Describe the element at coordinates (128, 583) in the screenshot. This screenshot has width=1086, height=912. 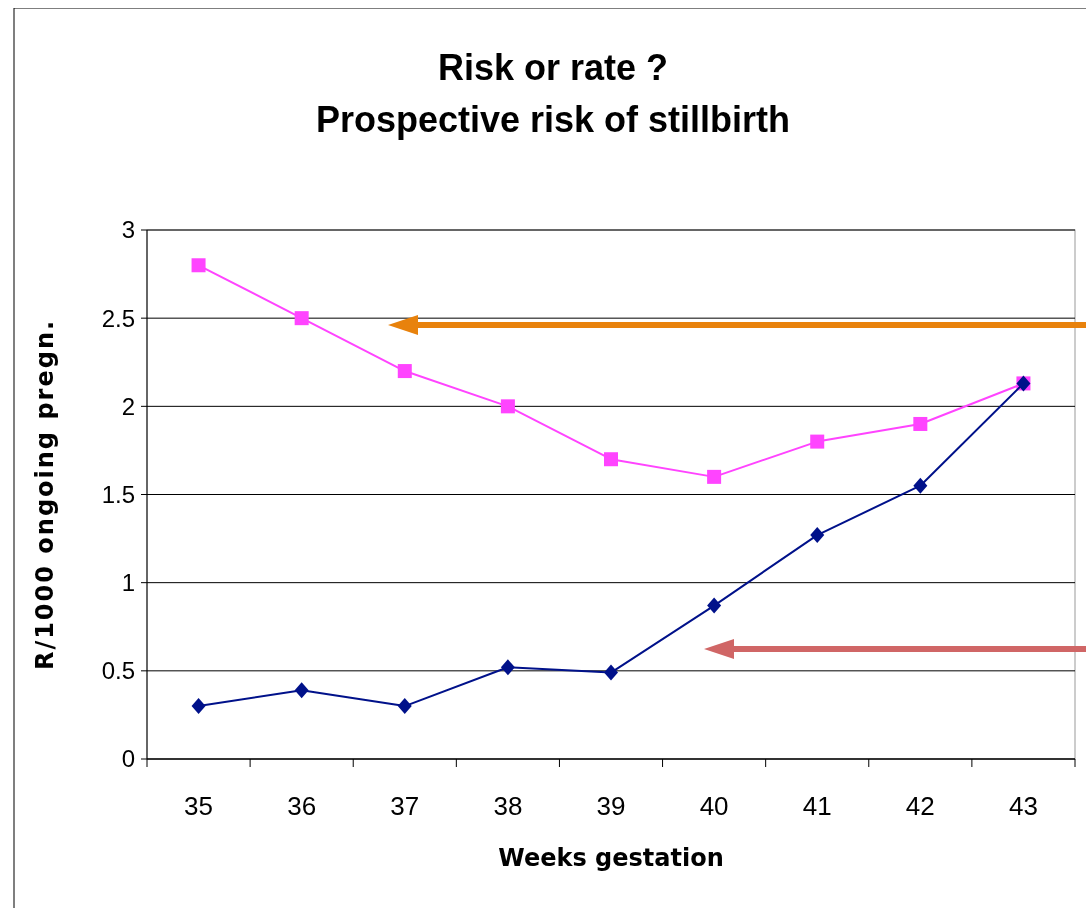
I see `y-tick-label: 1` at that location.